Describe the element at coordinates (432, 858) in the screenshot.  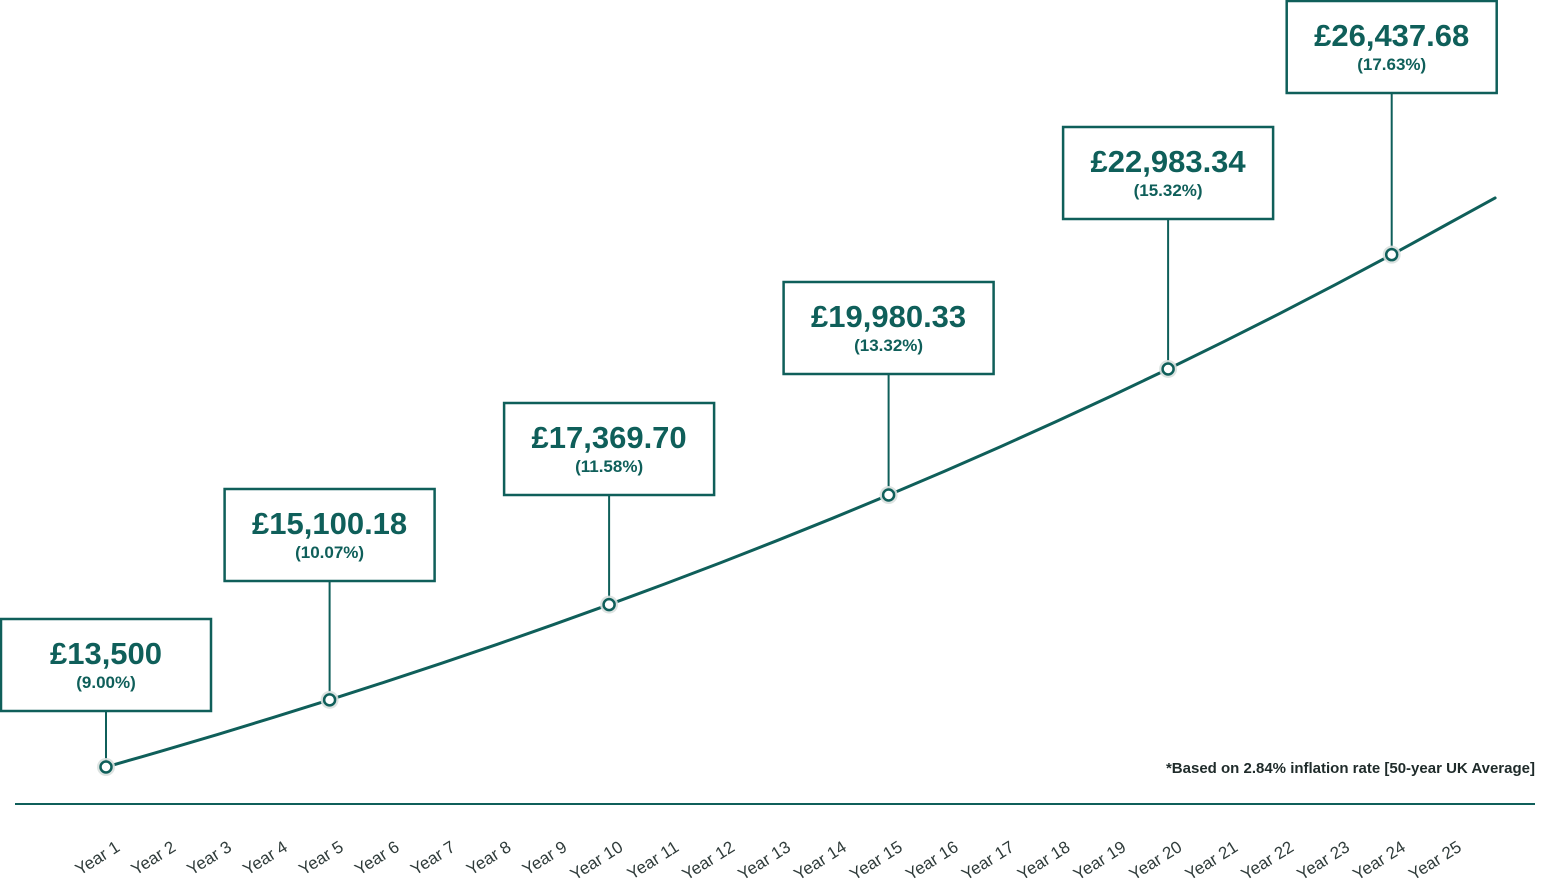
I see `x-tick-label: Year 7` at that location.